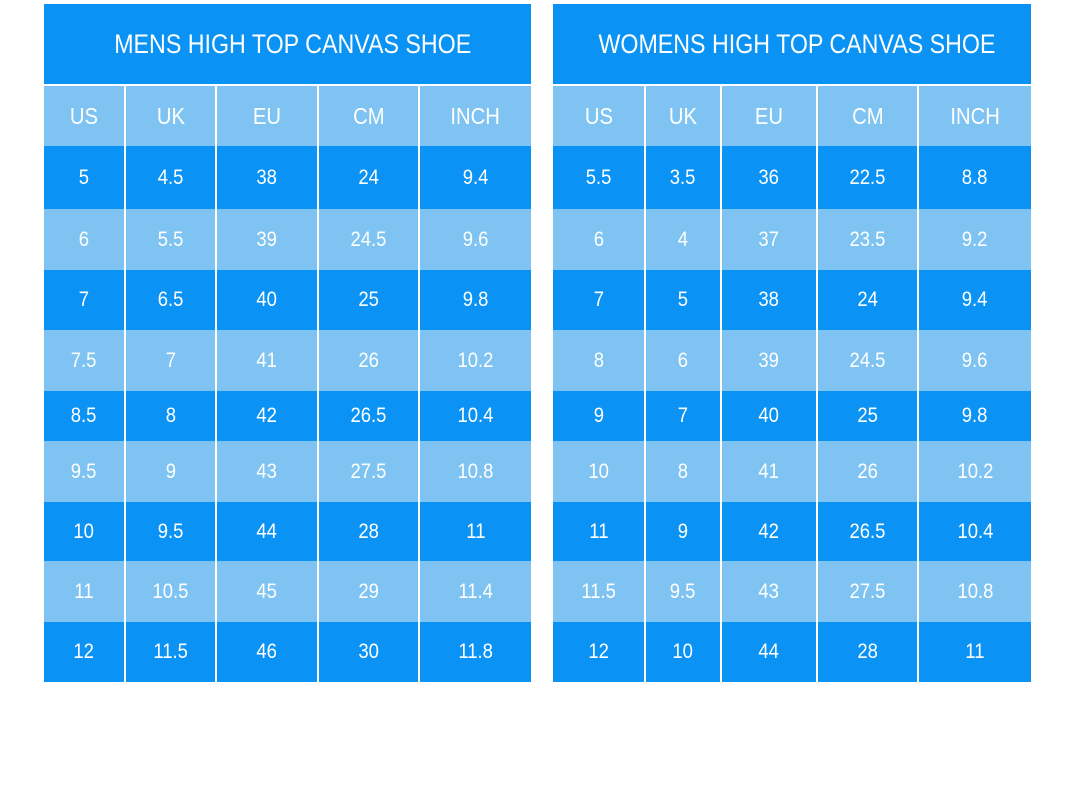 This screenshot has width=1079, height=791. I want to click on table-cell-text: 45, so click(267, 591).